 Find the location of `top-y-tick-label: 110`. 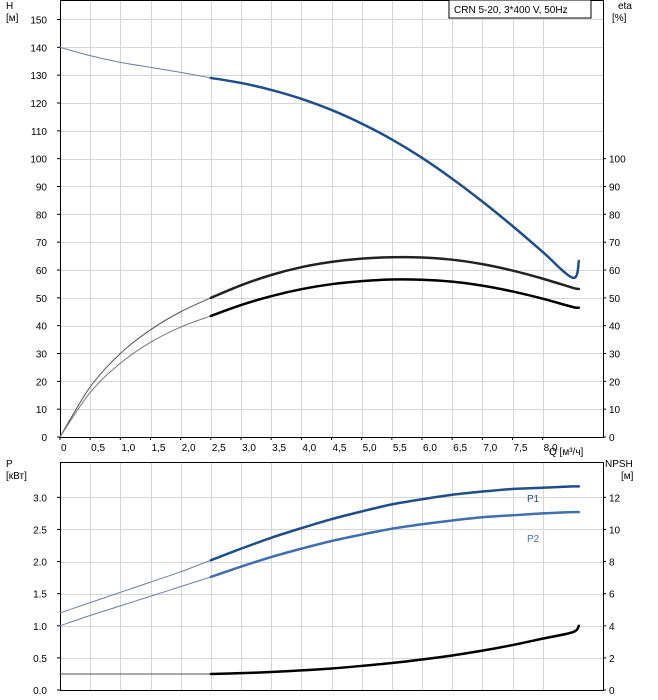

top-y-tick-label: 110 is located at coordinates (39, 132).